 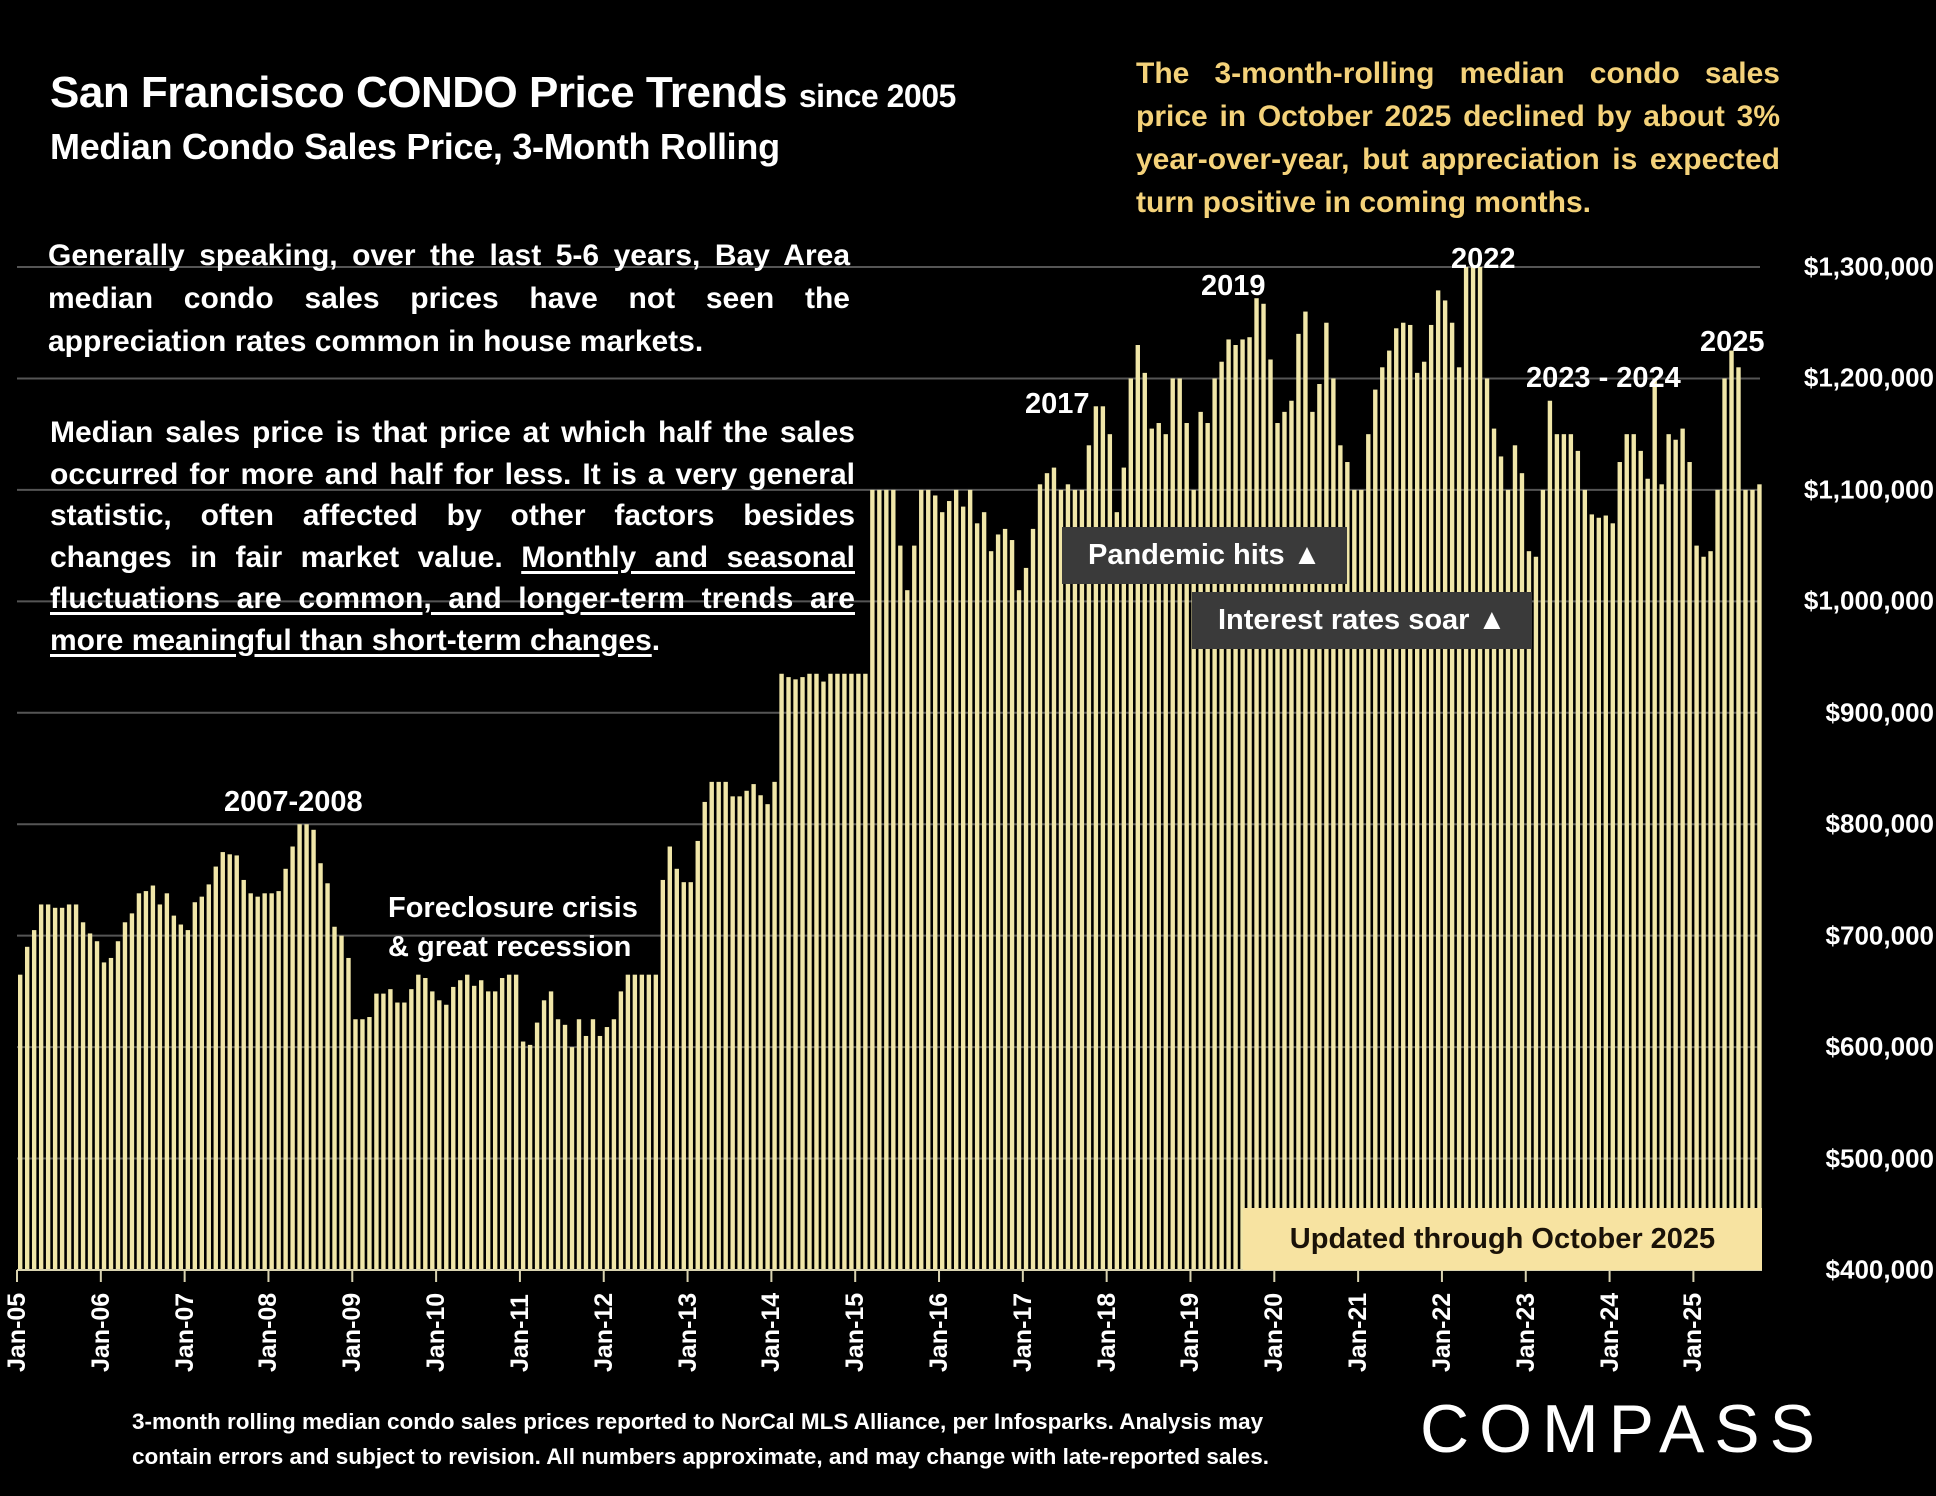 I want to click on x-tick-label: Jan-05, so click(x=17, y=1332).